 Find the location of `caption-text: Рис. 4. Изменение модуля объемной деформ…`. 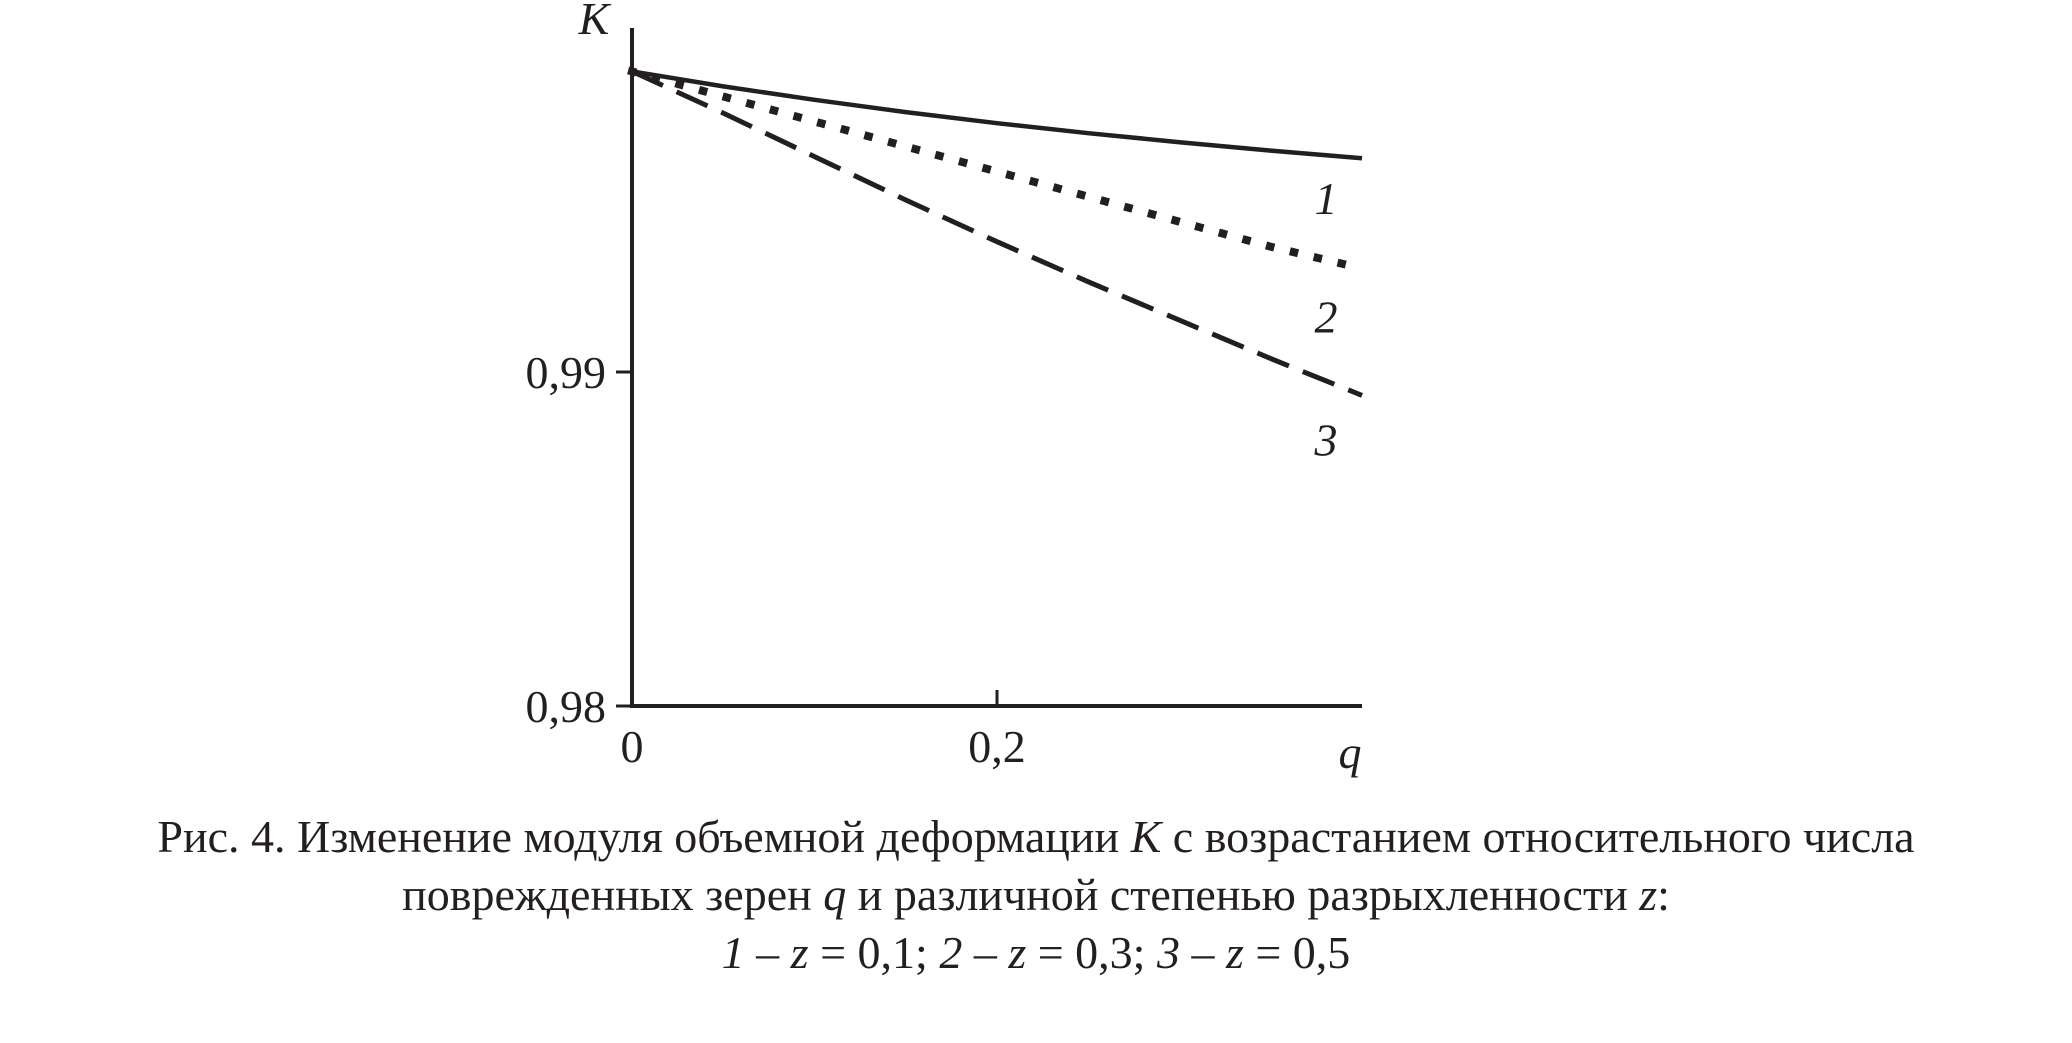

caption-text: Рис. 4. Изменение модуля объемной деформ… is located at coordinates (644, 836).